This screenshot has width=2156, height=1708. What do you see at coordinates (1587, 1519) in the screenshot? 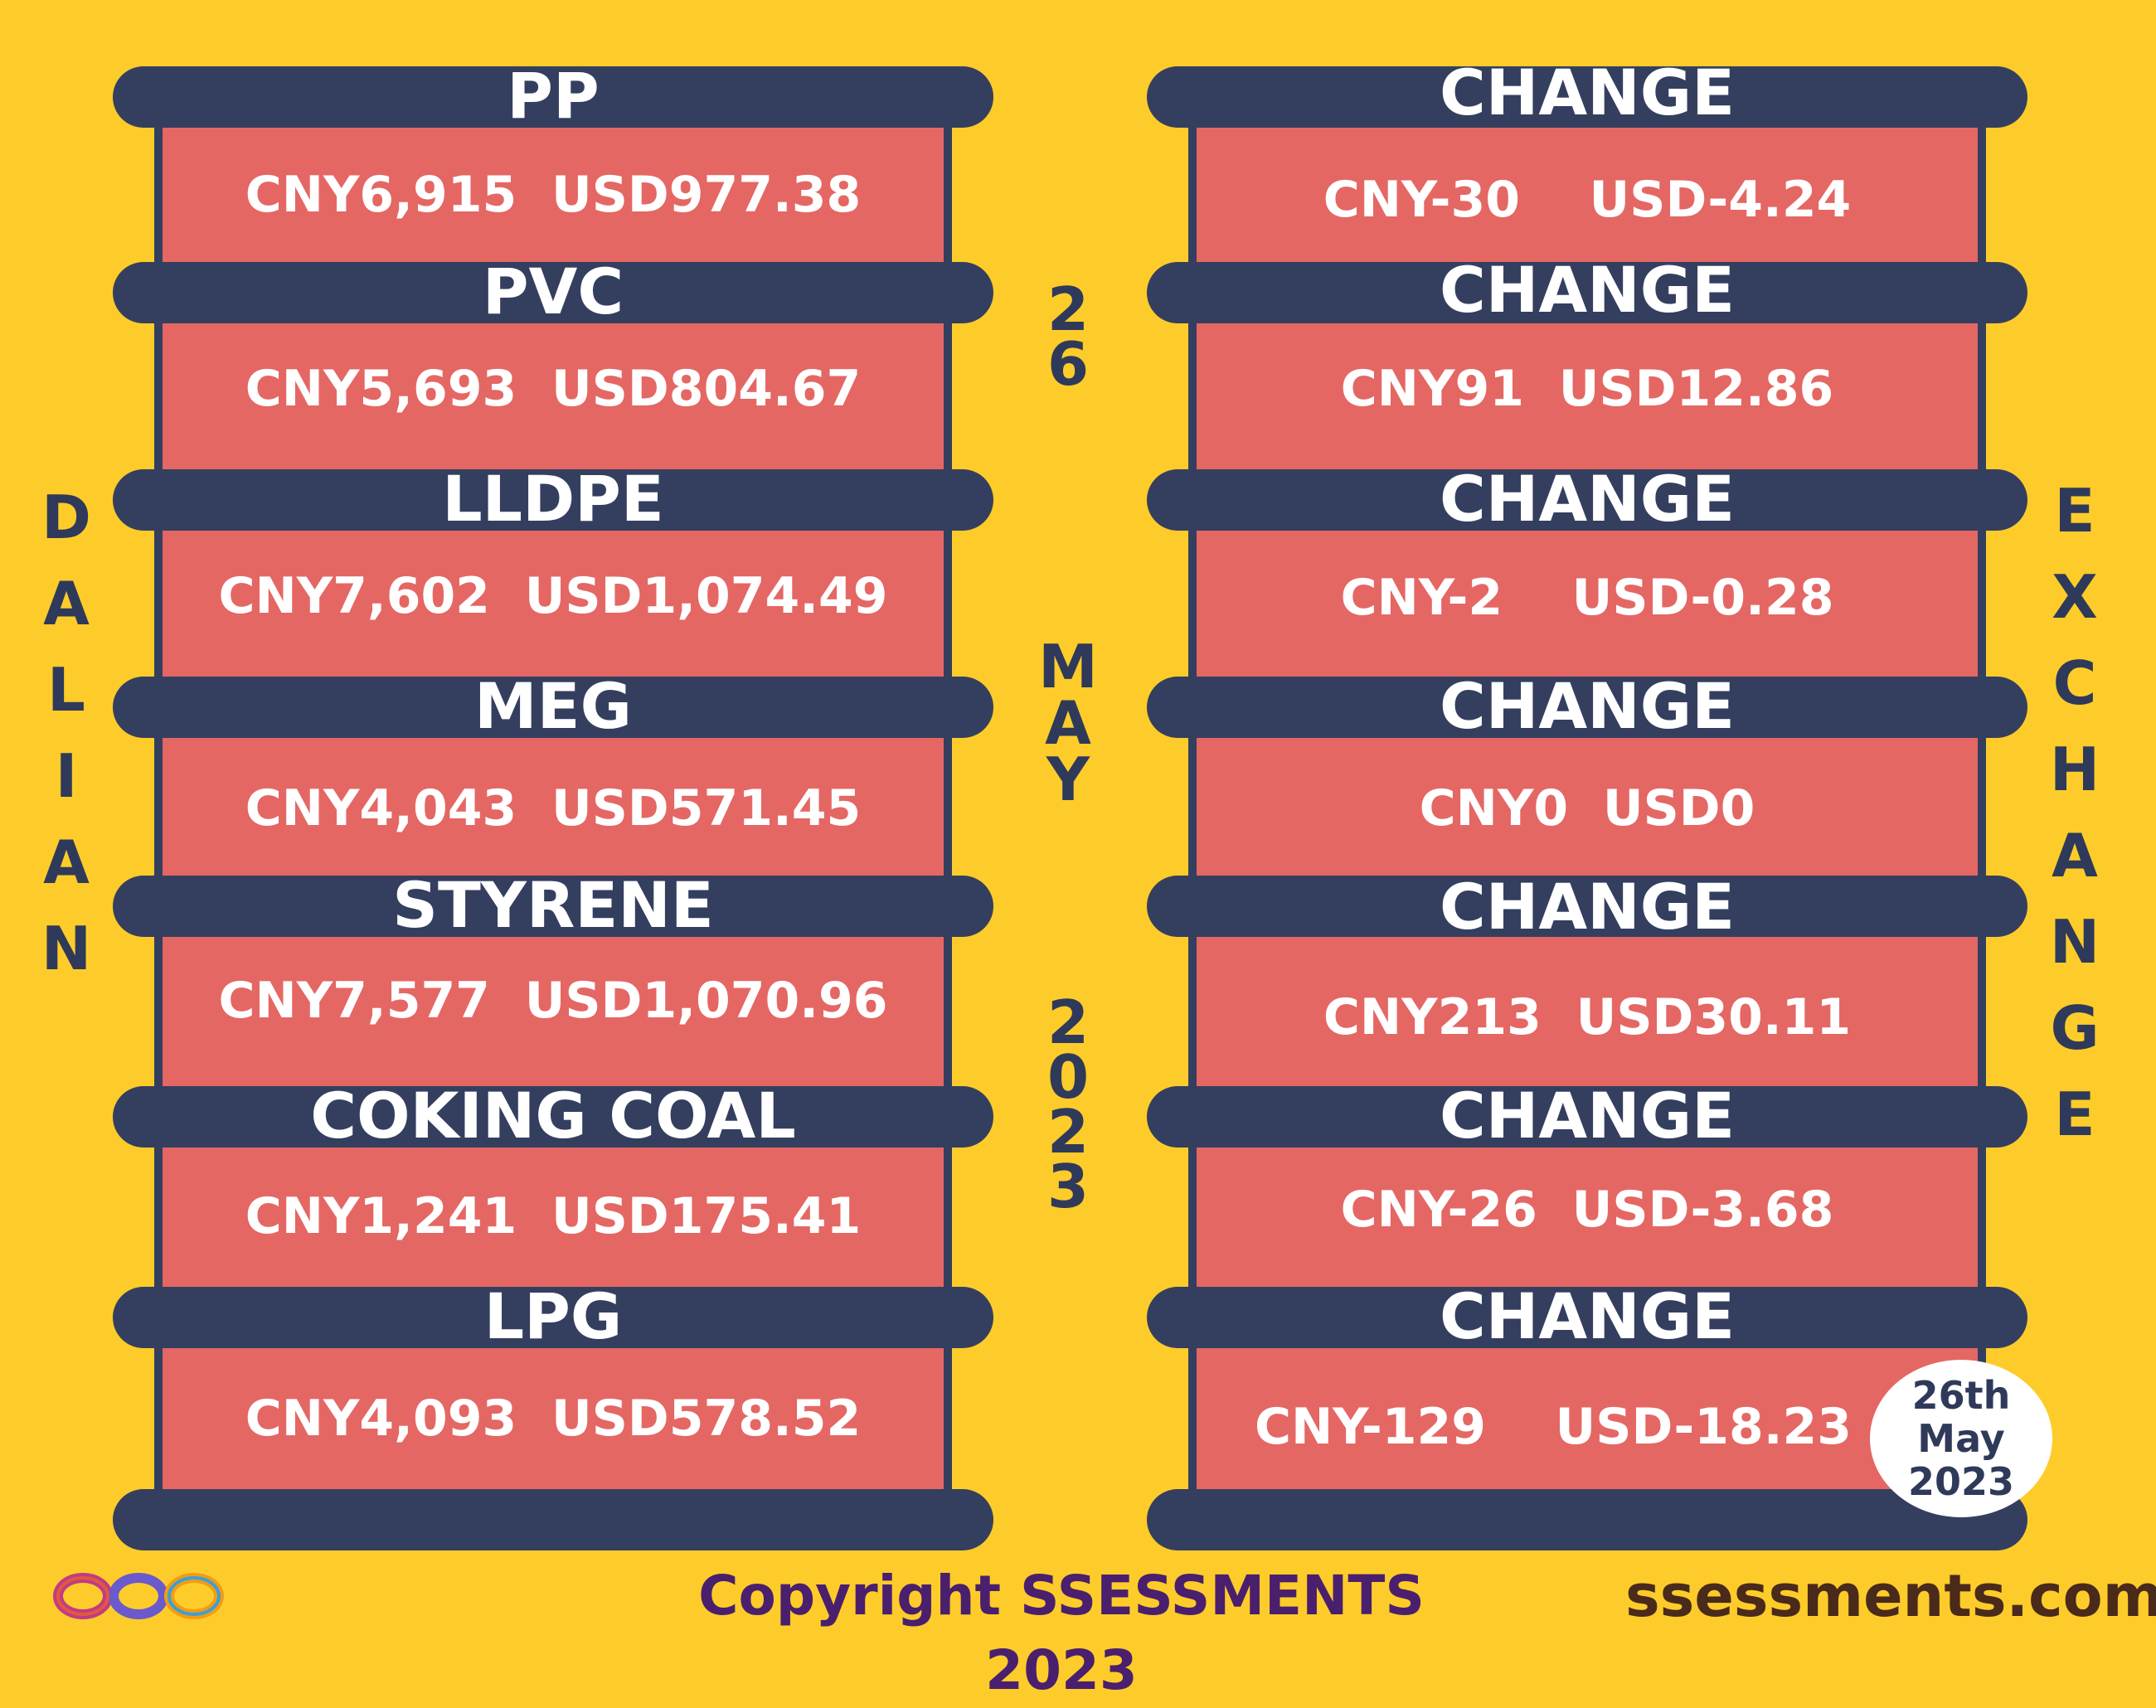
I see `bottom-bar-right` at bounding box center [1587, 1519].